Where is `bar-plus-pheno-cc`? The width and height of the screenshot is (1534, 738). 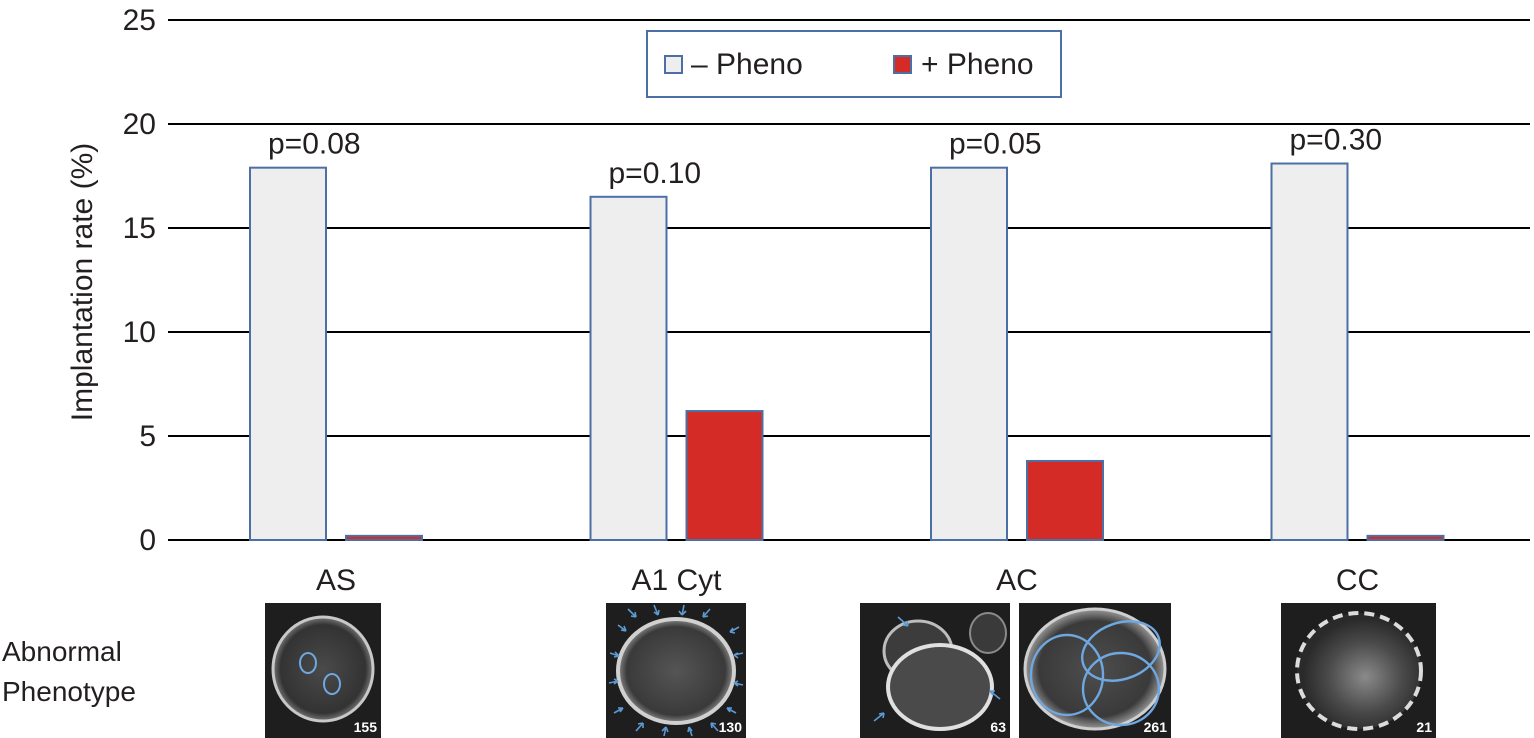 bar-plus-pheno-cc is located at coordinates (1405, 538).